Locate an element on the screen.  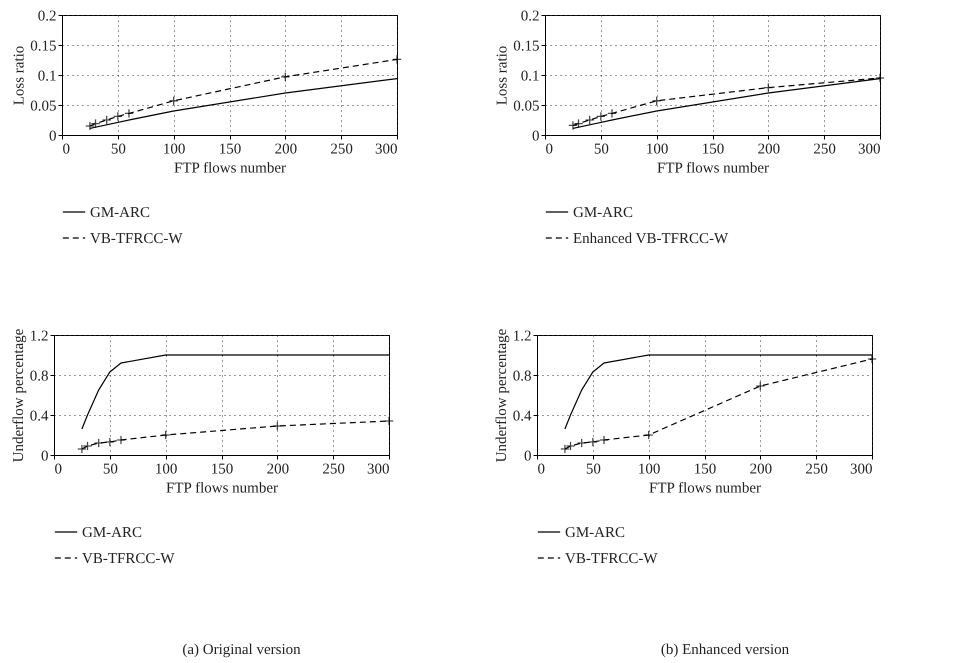
legend-label: Enhanced VB-TFRCC-W is located at coordinates (651, 239).